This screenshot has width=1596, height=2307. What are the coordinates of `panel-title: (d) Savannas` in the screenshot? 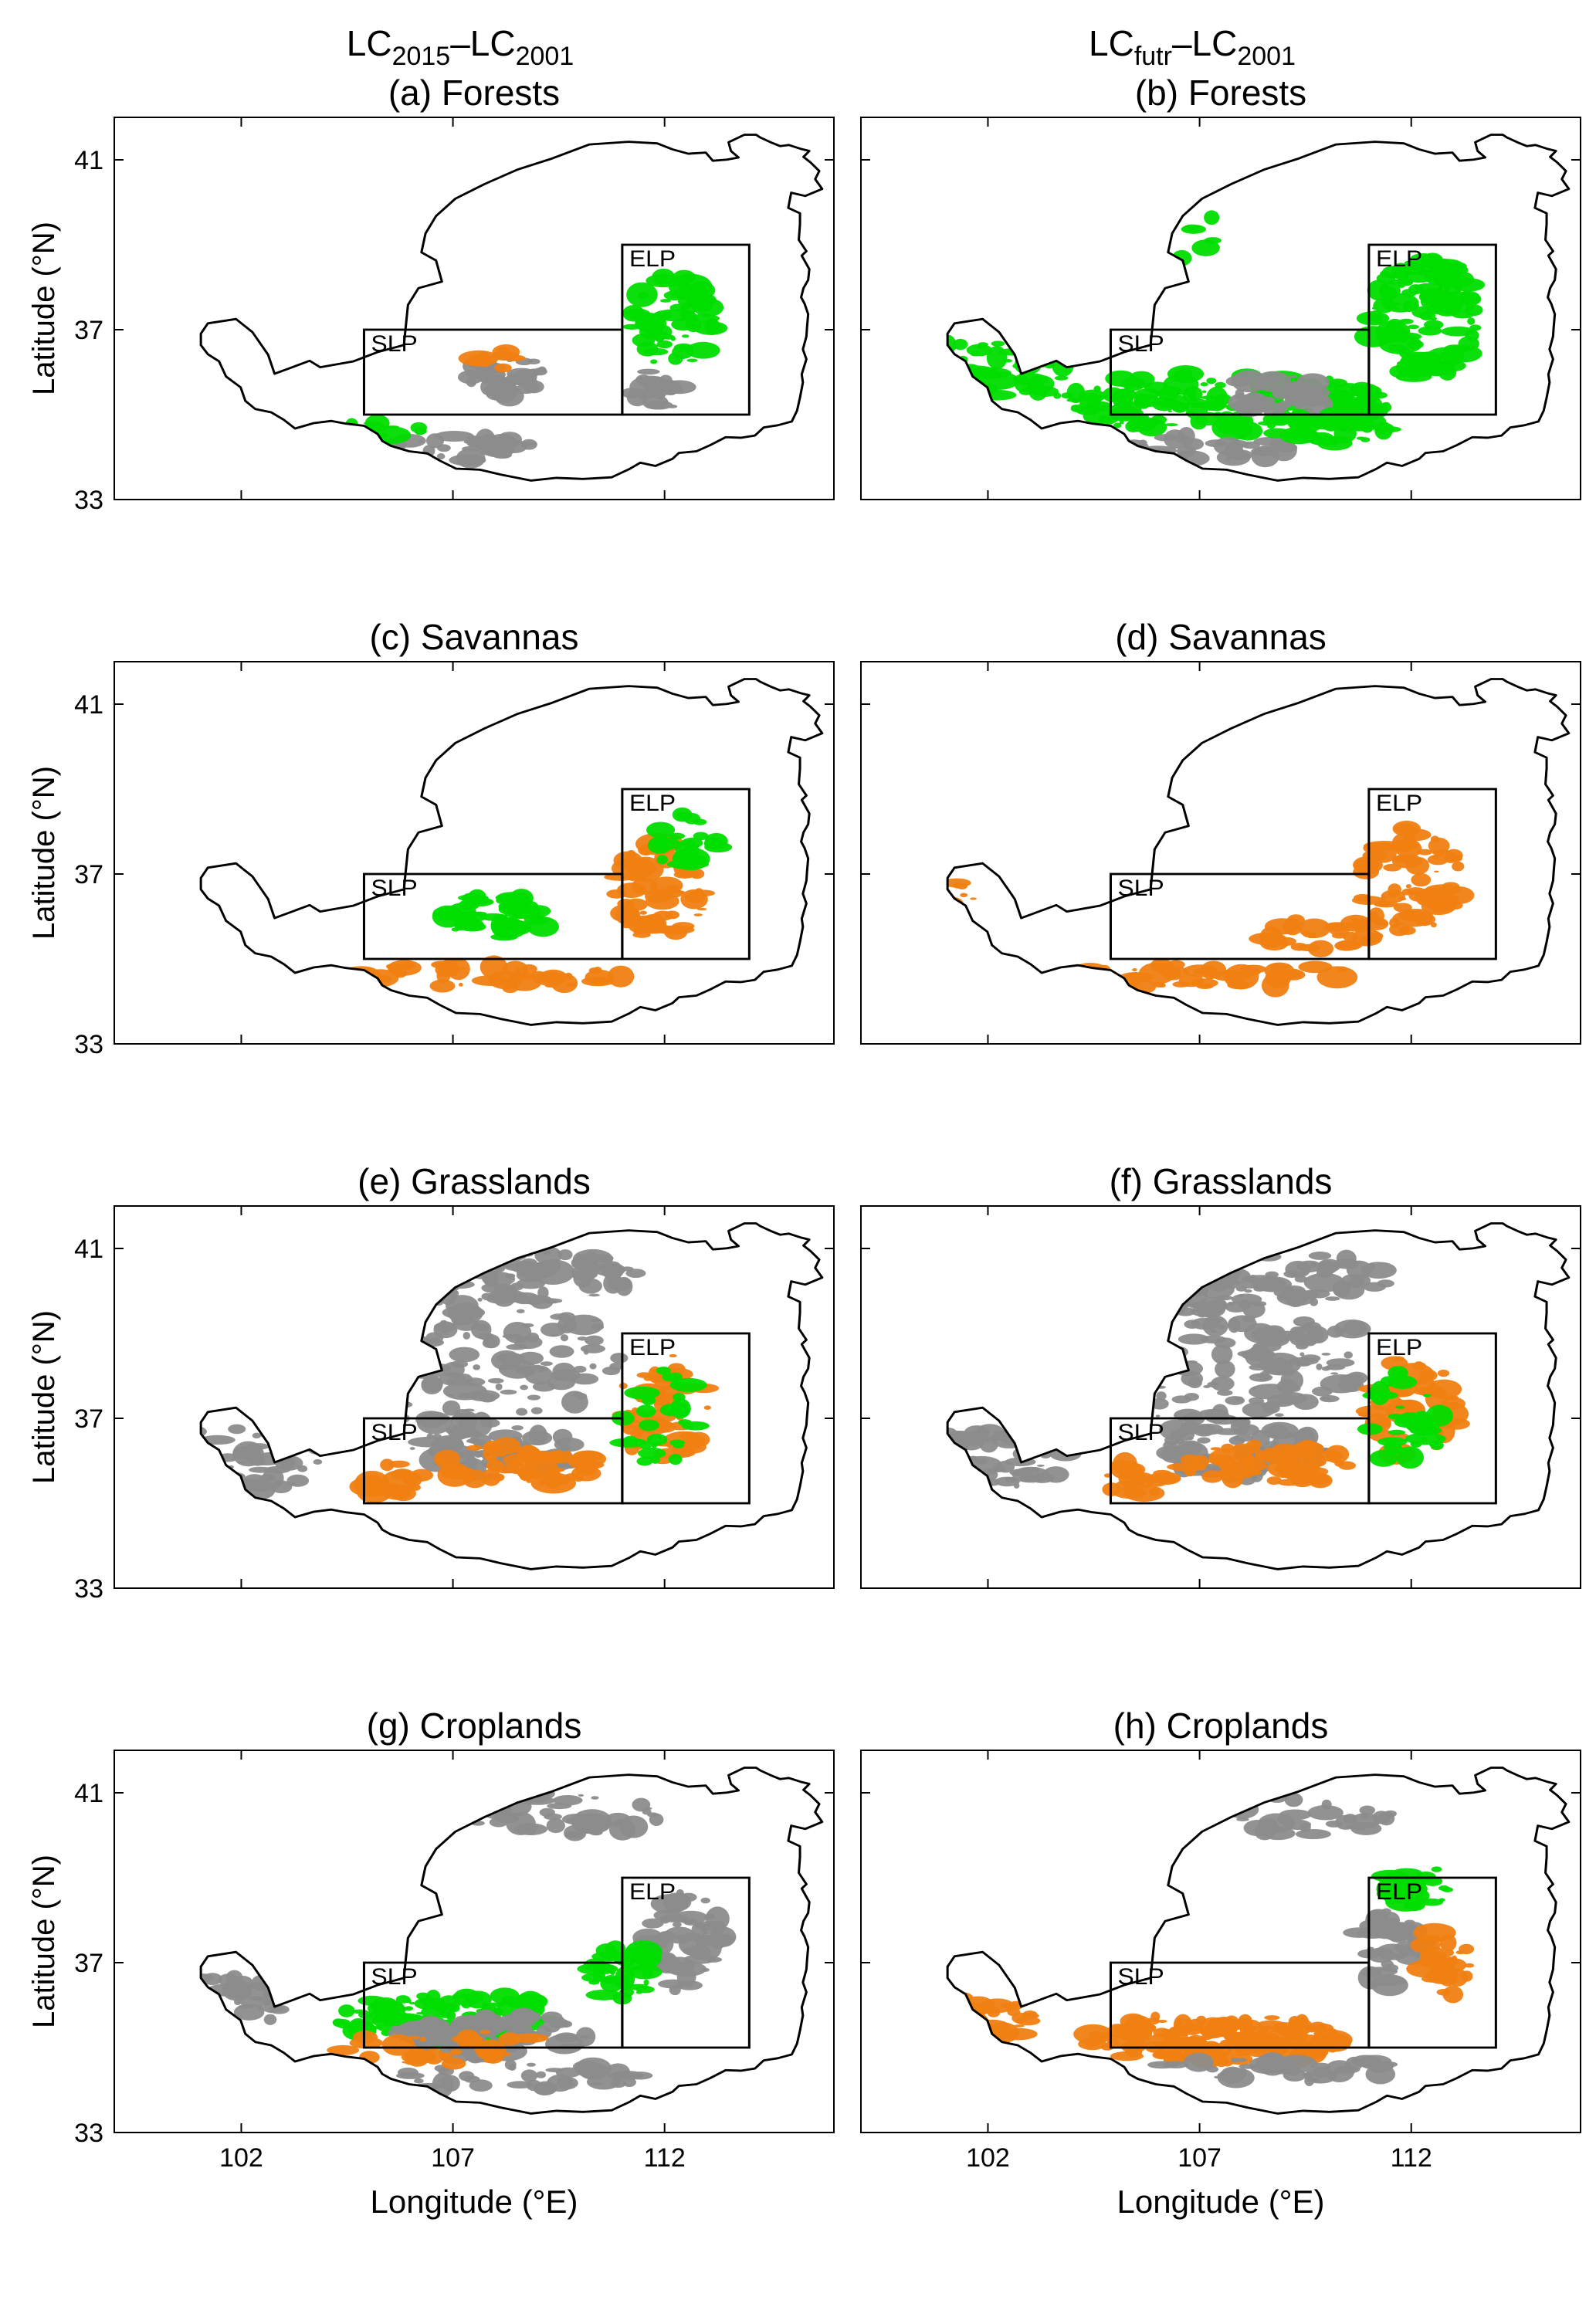 It's located at (1221, 637).